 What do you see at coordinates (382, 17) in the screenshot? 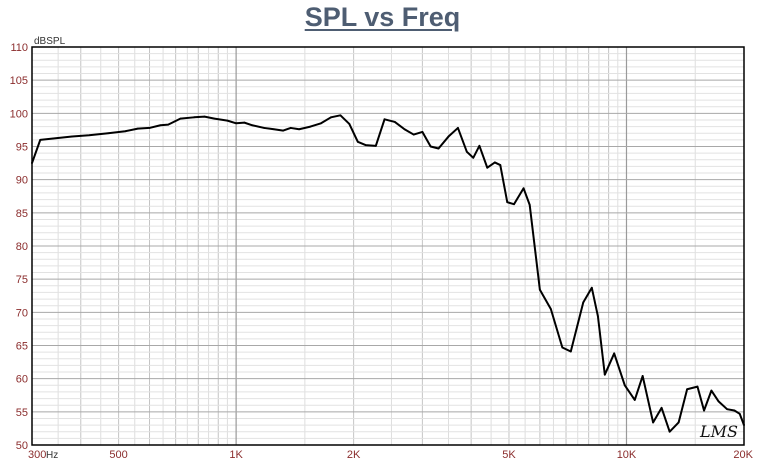
I see `chart-title: SPL vs Freq` at bounding box center [382, 17].